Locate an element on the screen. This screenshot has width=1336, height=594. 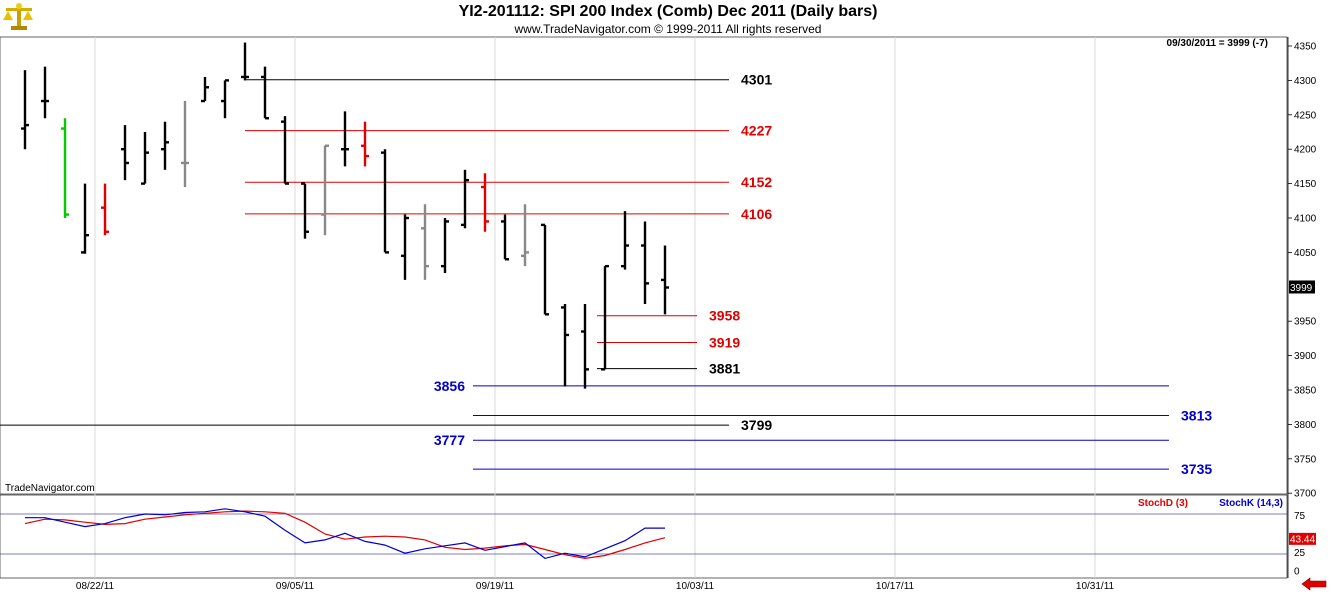
x-tick-label: 08/22/11 is located at coordinates (95, 586).